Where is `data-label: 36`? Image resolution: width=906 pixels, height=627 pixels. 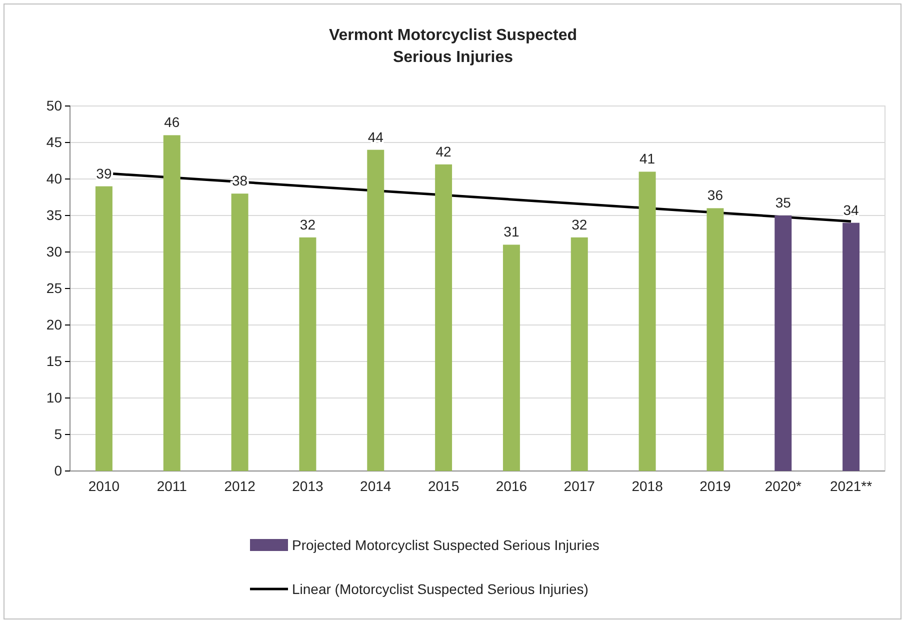
data-label: 36 is located at coordinates (715, 195).